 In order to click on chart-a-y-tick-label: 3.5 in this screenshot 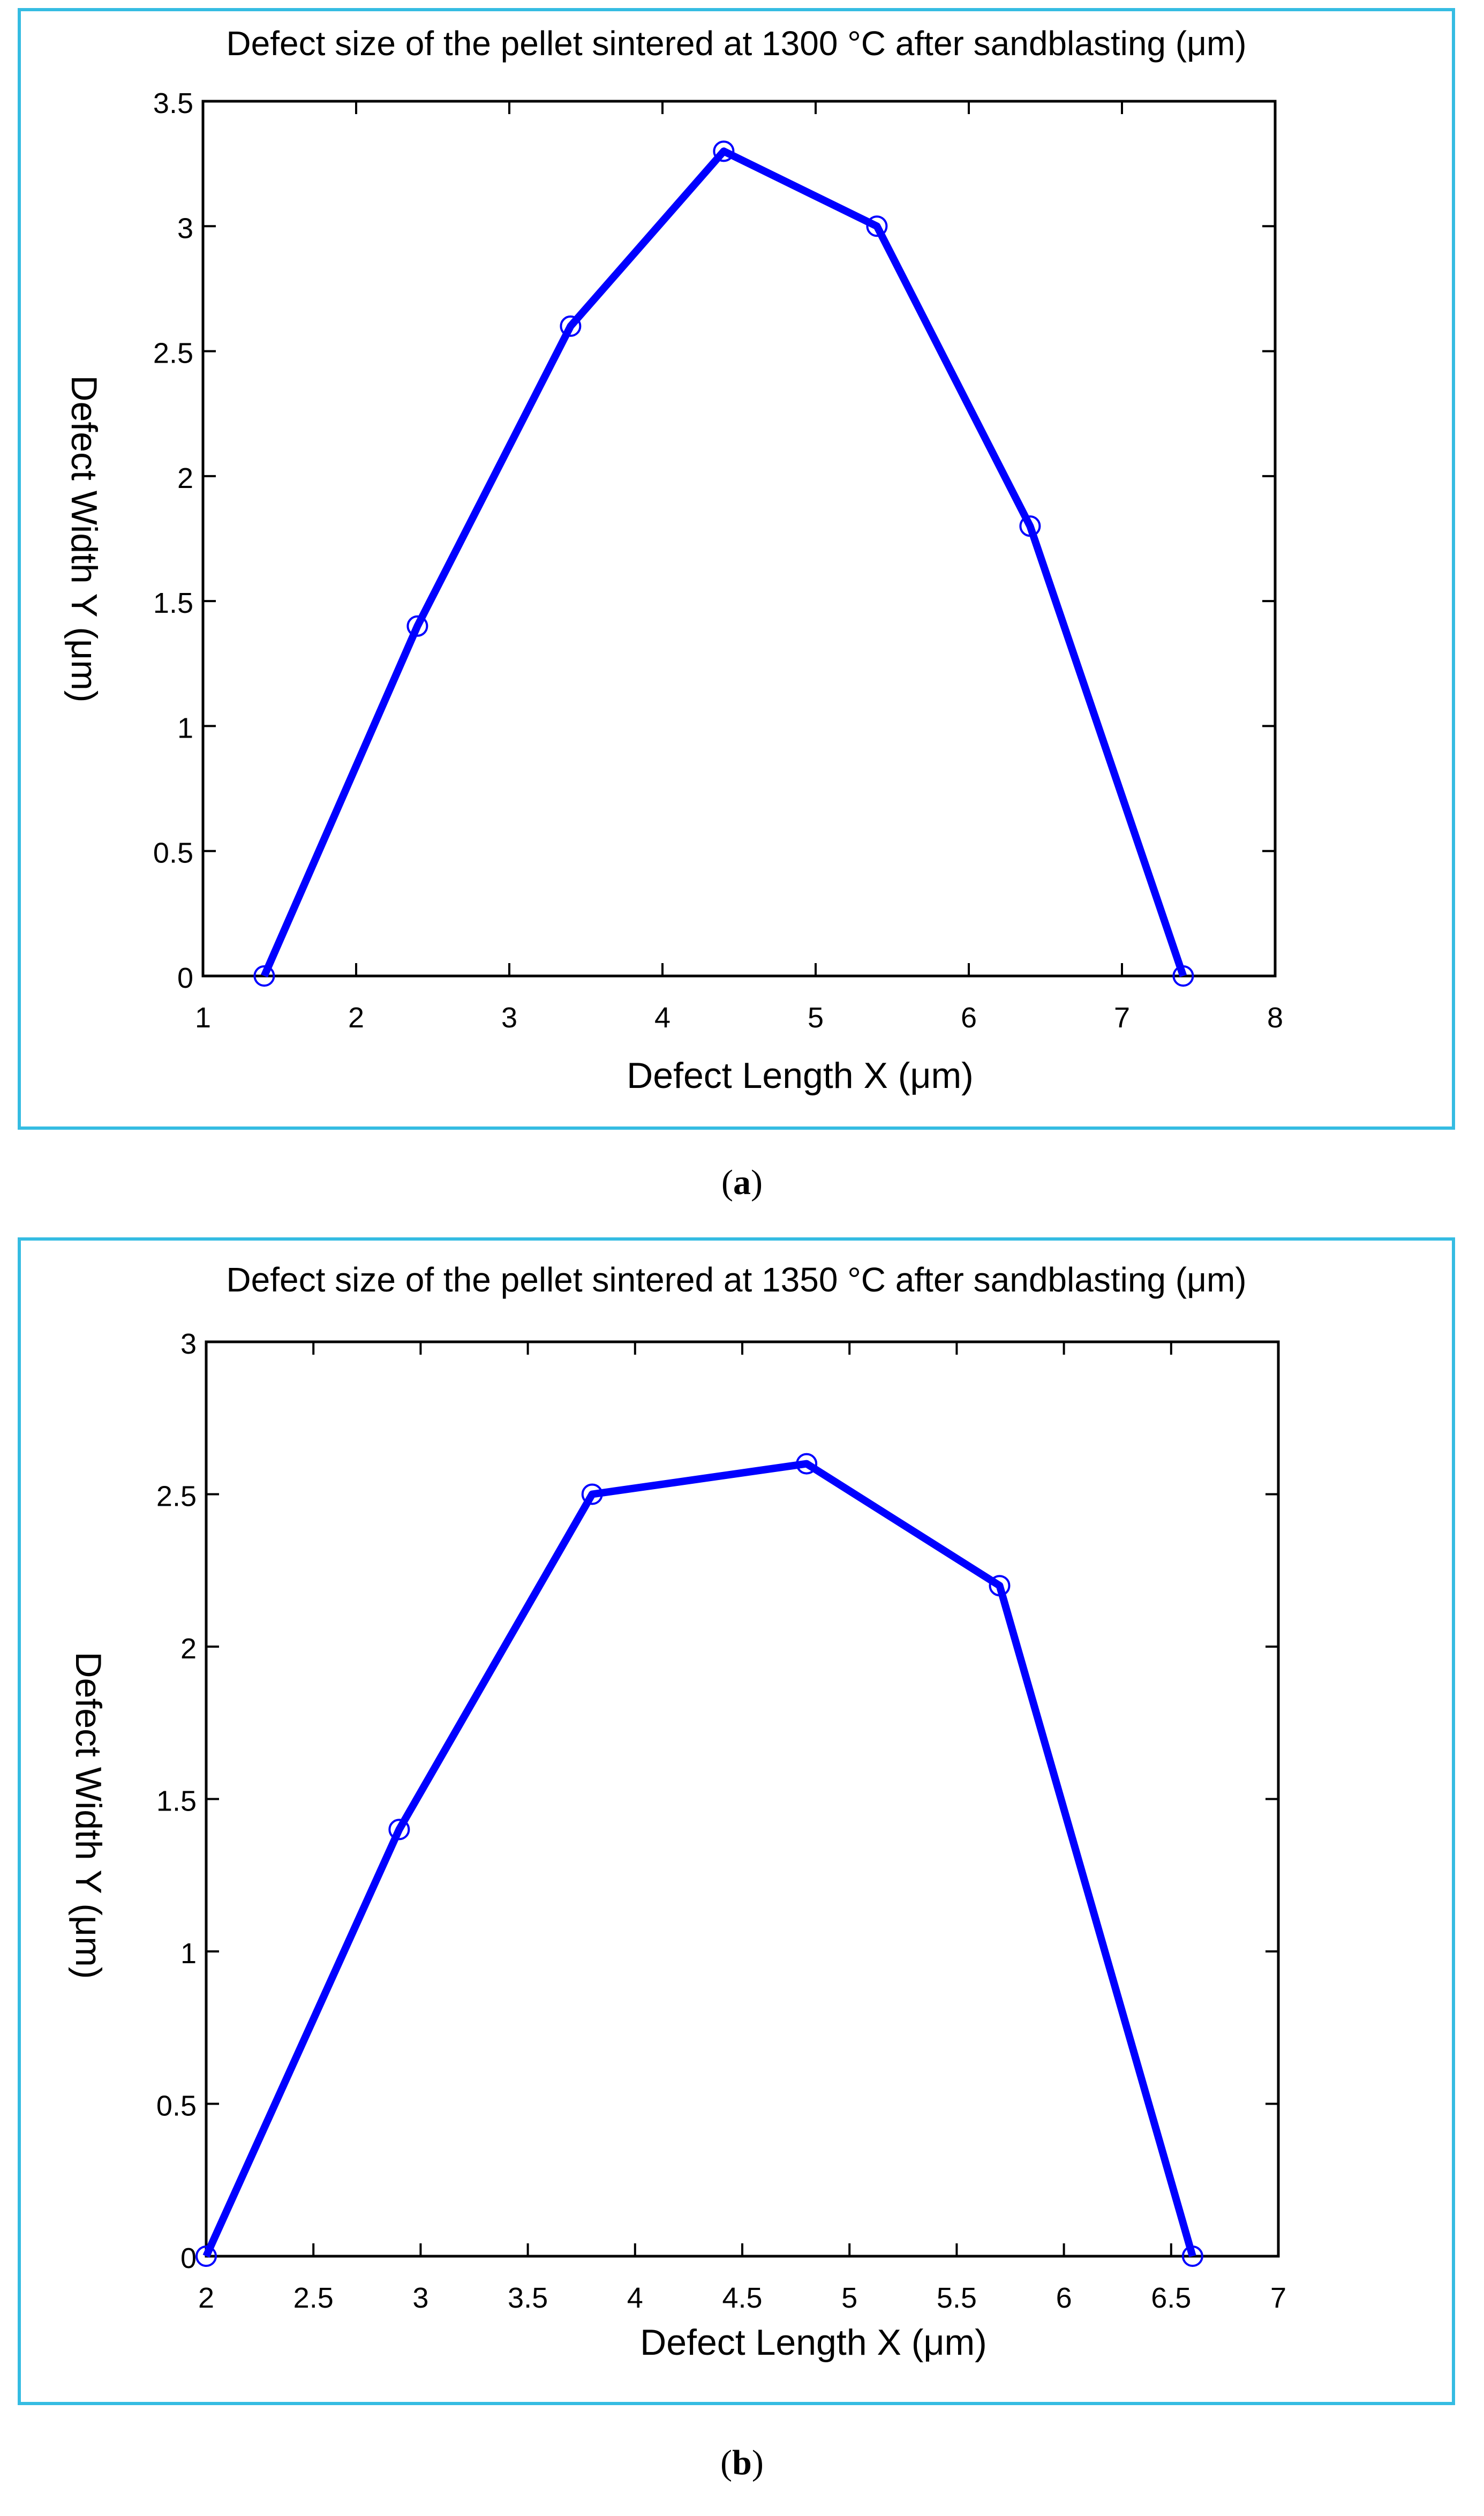, I will do `click(173, 103)`.